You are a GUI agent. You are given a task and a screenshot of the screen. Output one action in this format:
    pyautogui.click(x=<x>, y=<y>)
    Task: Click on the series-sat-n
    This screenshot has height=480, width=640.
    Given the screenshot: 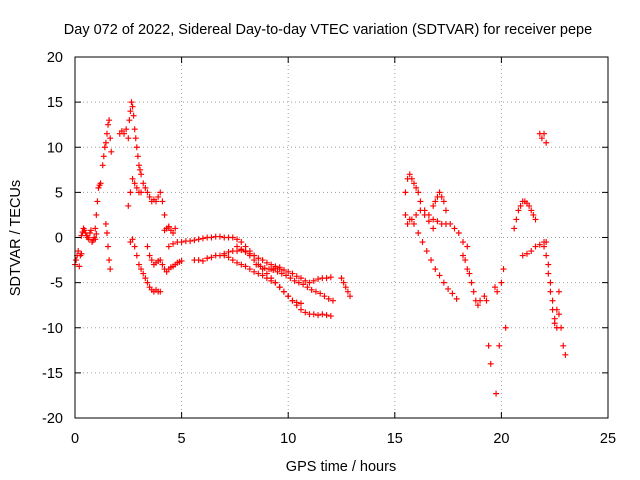 What is the action you would take?
    pyautogui.click(x=284, y=281)
    